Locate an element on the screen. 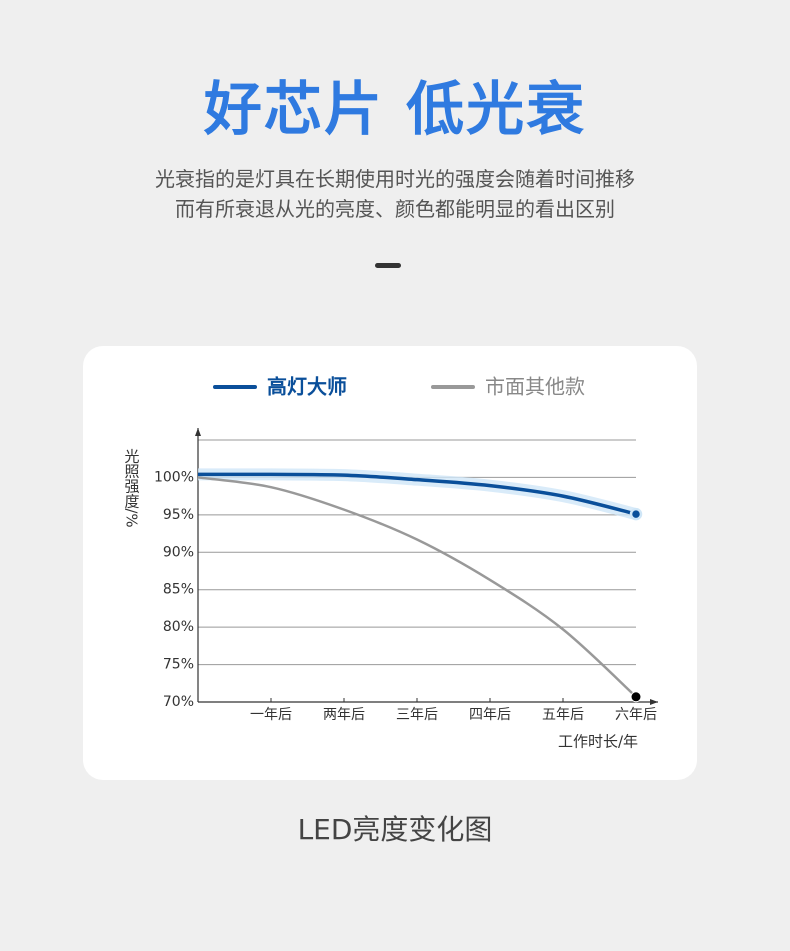  description-line: 光衰指的是灯具在长期使用时光的强度会随着时间推移 is located at coordinates (395, 179).